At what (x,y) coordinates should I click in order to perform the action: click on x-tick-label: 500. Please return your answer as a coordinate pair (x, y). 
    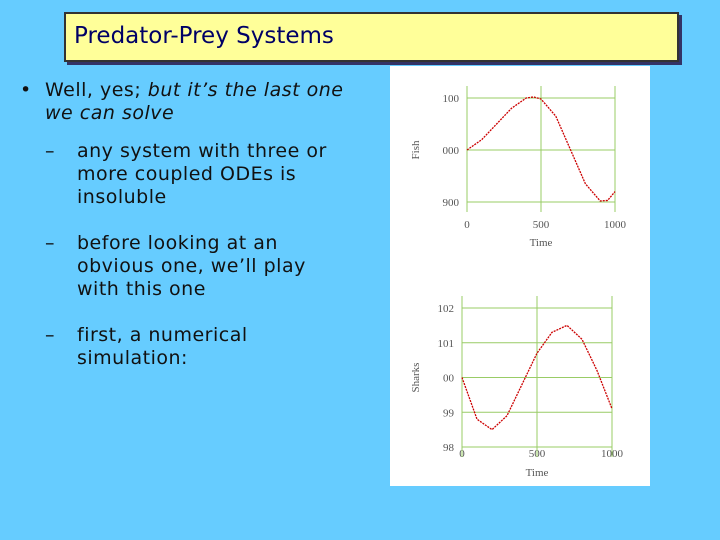
    Looking at the image, I should click on (541, 225).